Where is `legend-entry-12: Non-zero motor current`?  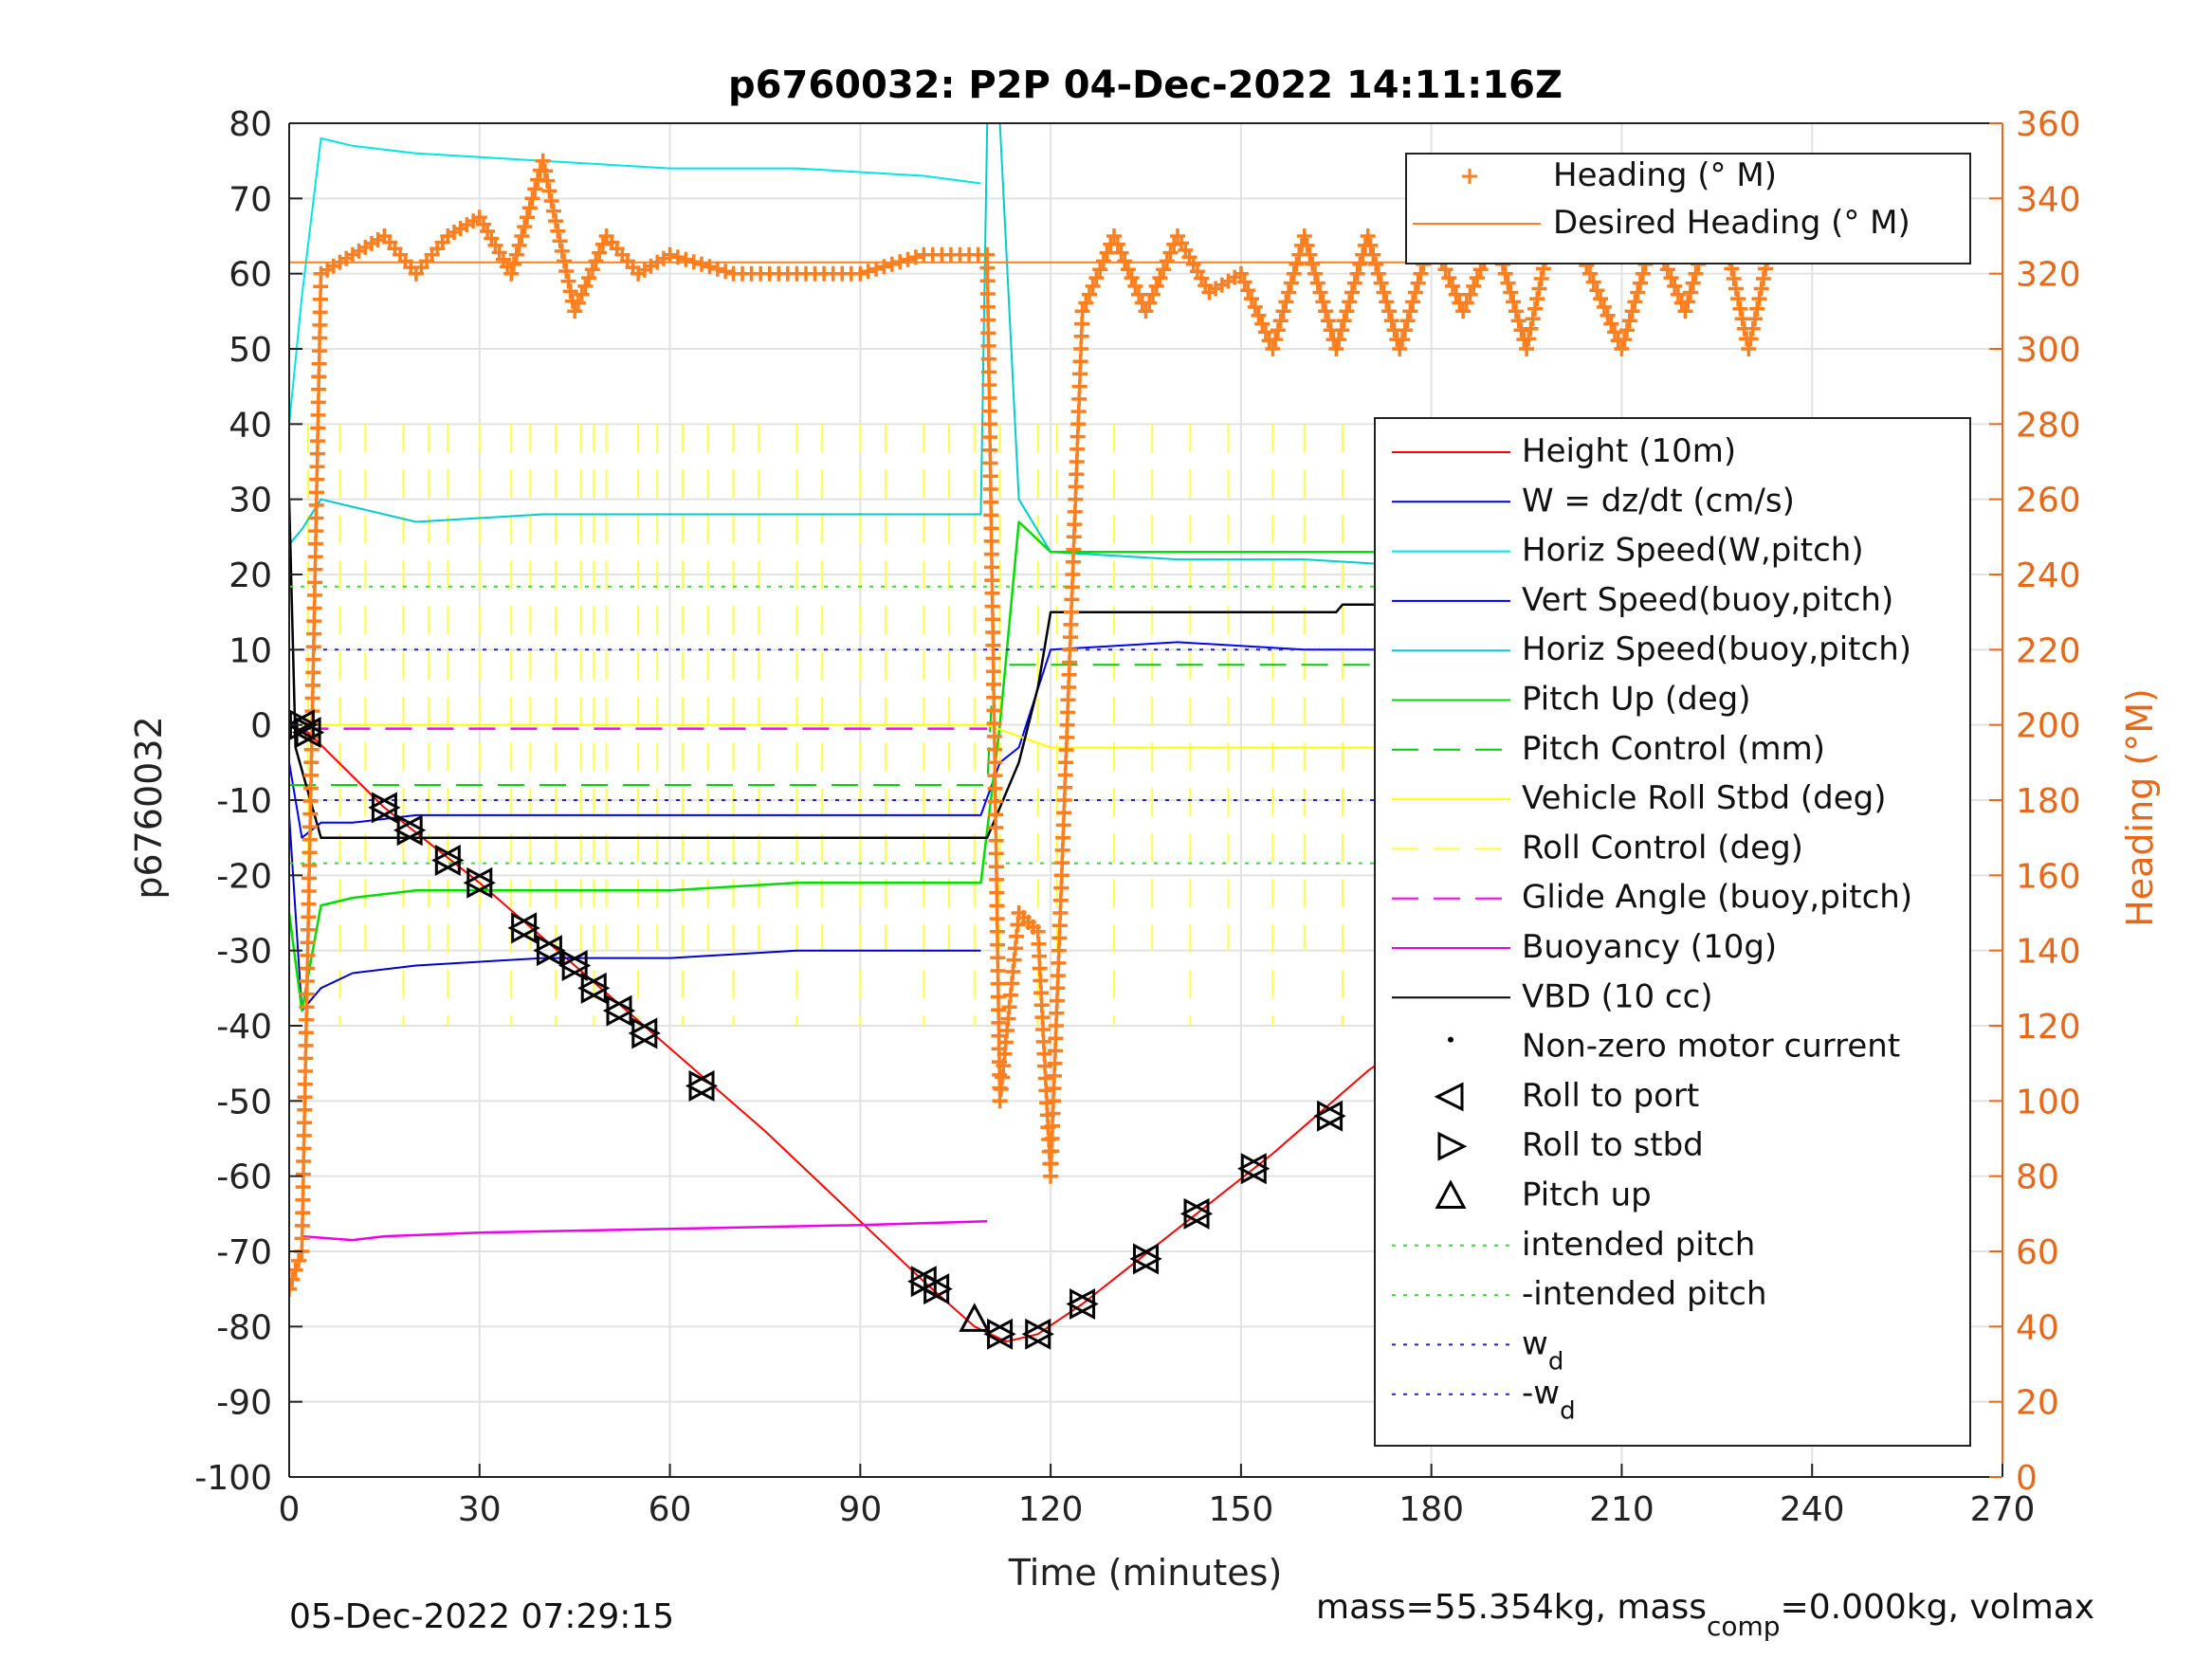 legend-entry-12: Non-zero motor current is located at coordinates (1711, 1047).